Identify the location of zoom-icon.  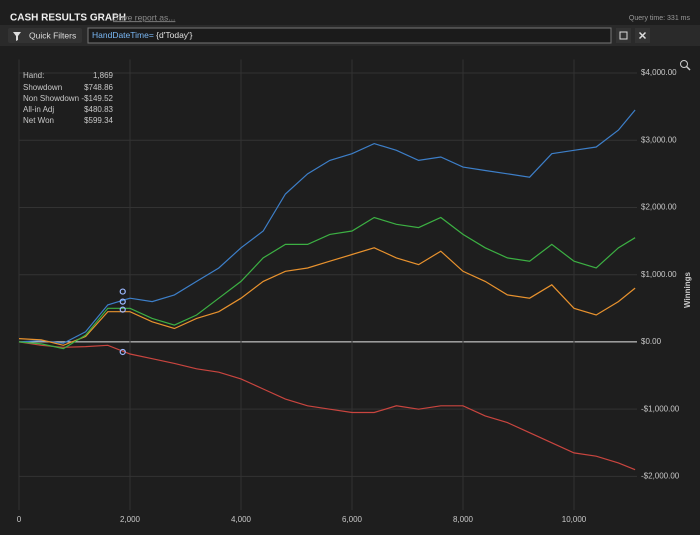
(684, 64).